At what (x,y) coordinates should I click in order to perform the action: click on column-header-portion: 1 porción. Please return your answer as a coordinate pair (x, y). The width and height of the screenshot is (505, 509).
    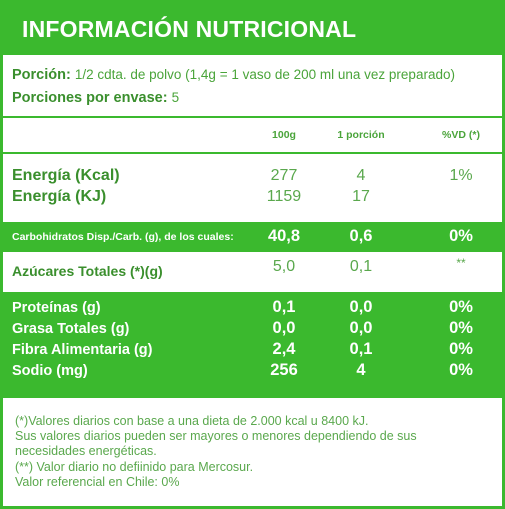
    Looking at the image, I should click on (361, 135).